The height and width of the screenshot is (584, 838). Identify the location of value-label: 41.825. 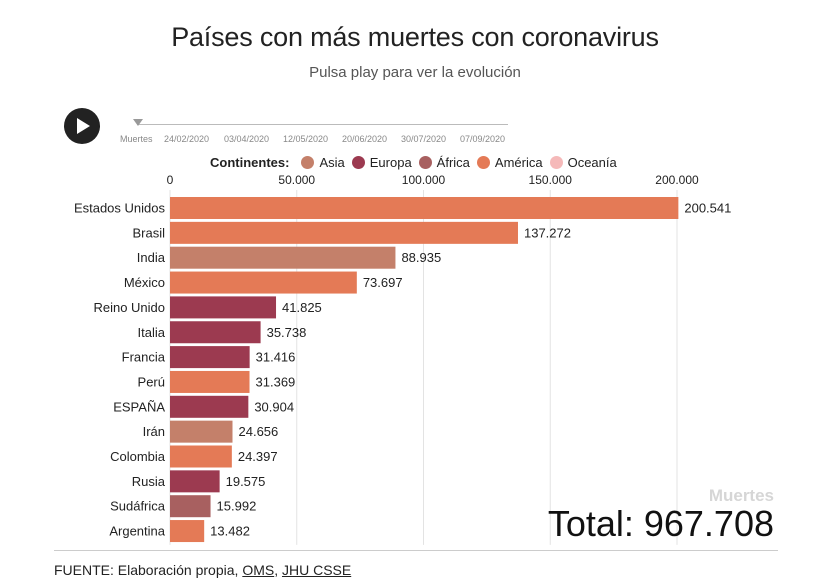
(302, 307).